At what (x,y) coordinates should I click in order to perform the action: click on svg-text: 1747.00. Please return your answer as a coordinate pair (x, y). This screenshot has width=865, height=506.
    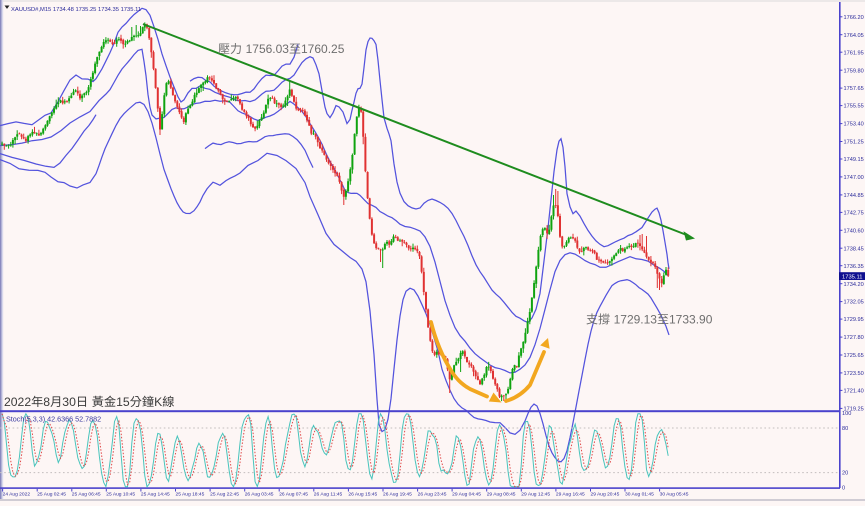
    Looking at the image, I should click on (854, 178).